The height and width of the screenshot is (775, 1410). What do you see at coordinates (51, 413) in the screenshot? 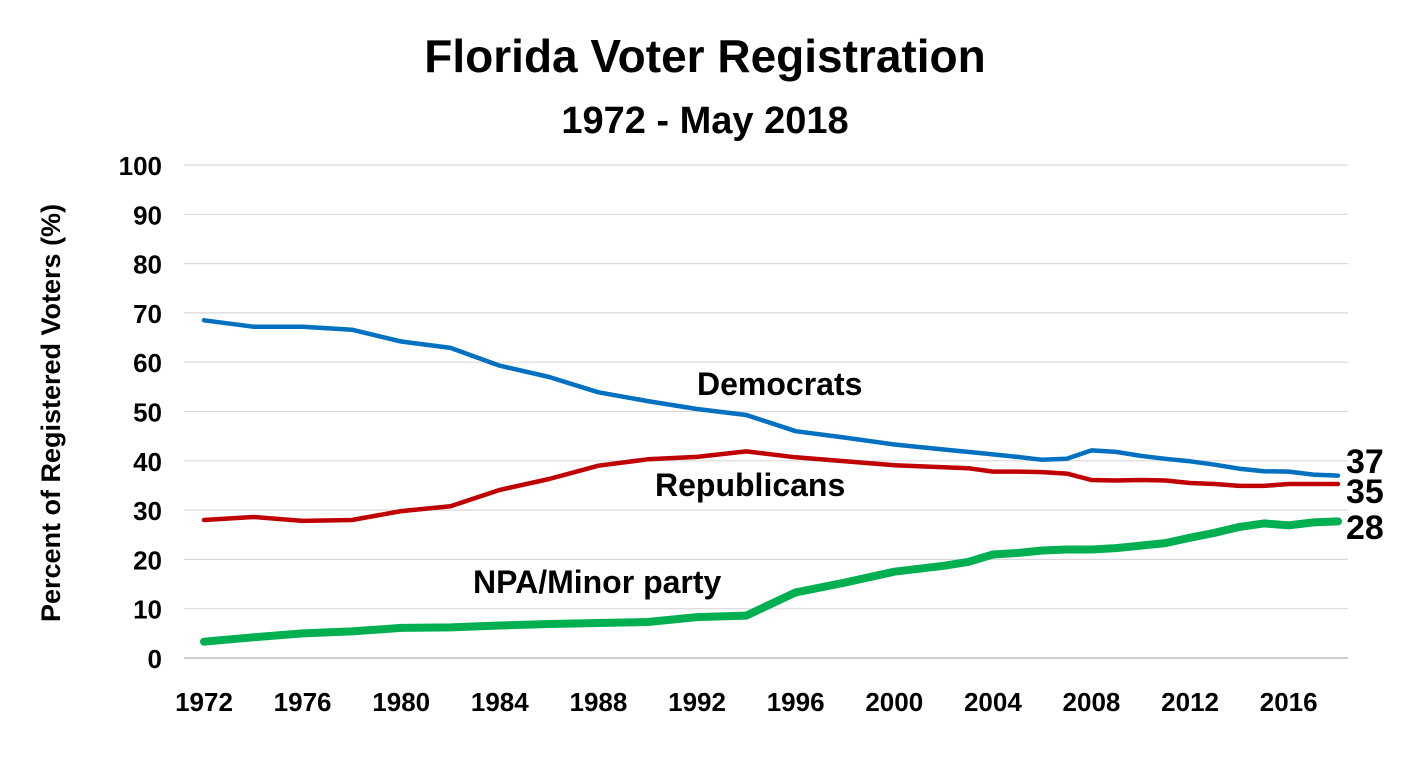
I see `y-axis-label: Percent of Registered Voters (%)` at bounding box center [51, 413].